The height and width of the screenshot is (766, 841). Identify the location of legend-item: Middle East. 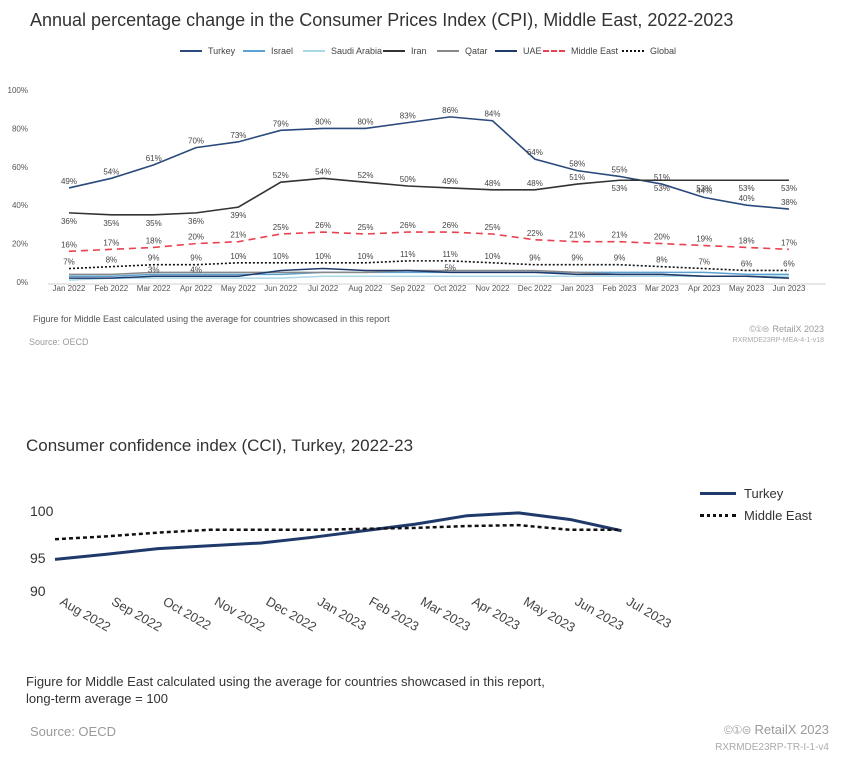
(756, 515).